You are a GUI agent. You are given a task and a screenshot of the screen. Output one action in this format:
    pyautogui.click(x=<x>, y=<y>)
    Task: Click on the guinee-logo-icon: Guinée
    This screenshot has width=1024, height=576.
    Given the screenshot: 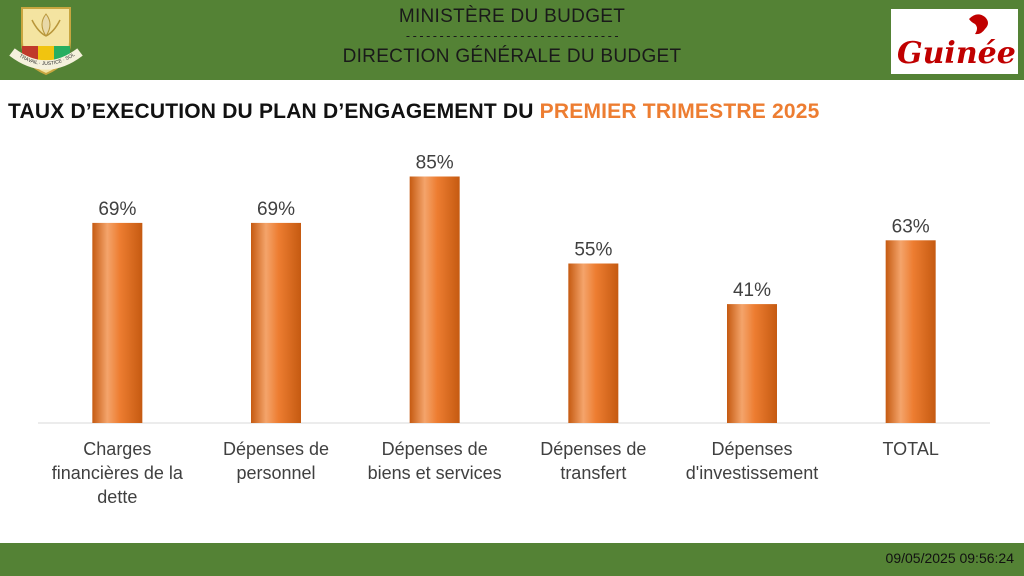 What is the action you would take?
    pyautogui.click(x=956, y=42)
    